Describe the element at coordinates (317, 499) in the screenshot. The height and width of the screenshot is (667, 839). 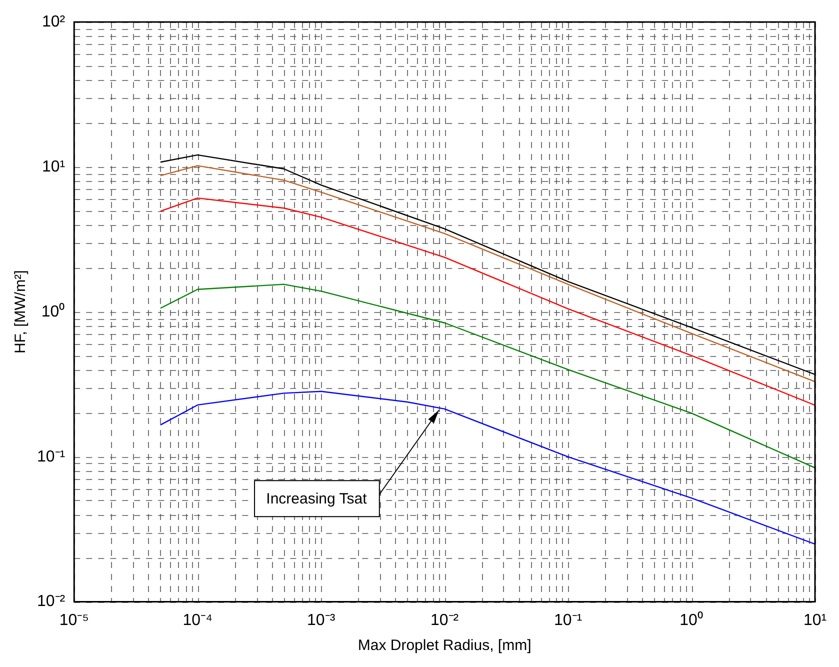
I see `annotation: Increasing Tsat` at that location.